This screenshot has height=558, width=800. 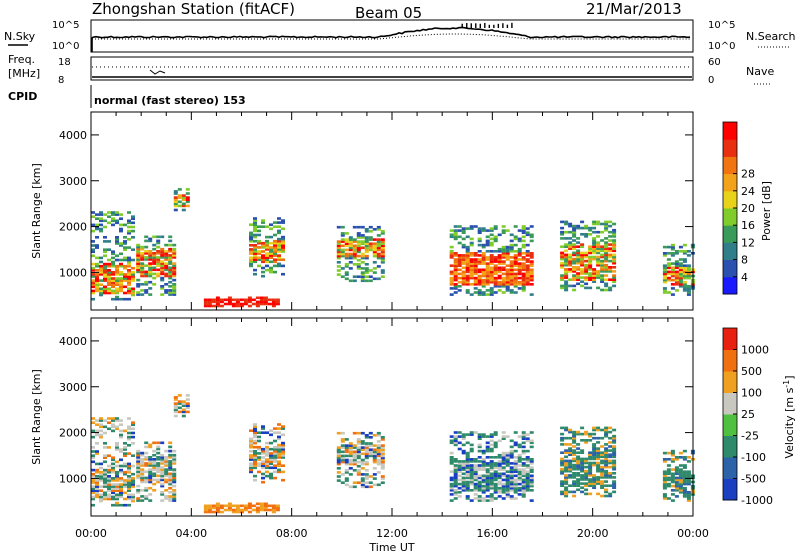 What do you see at coordinates (73, 181) in the screenshot?
I see `y-tick-label: 3000` at bounding box center [73, 181].